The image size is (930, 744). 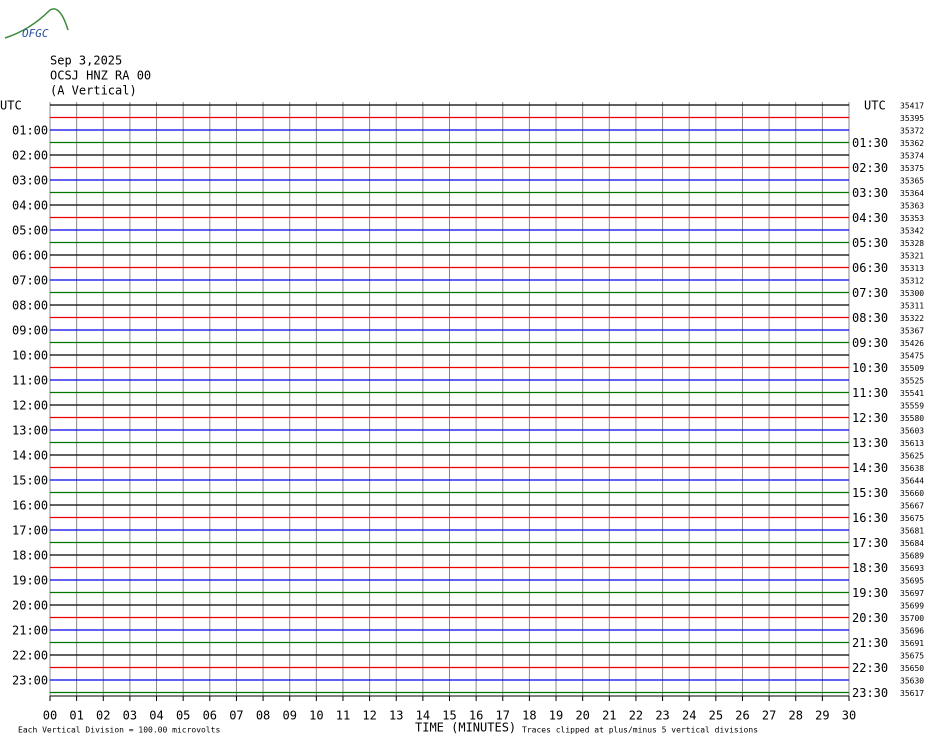 I want to click on trace-offset: 35342, so click(x=912, y=231).